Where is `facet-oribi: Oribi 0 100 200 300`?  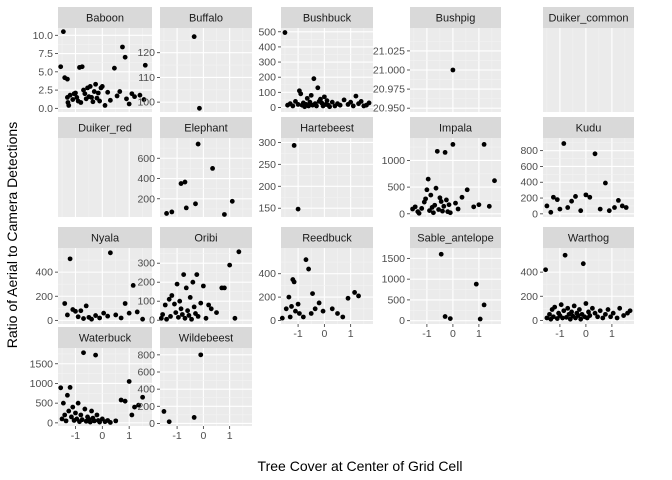 facet-oribi: Oribi 0 100 200 300 is located at coordinates (194, 277).